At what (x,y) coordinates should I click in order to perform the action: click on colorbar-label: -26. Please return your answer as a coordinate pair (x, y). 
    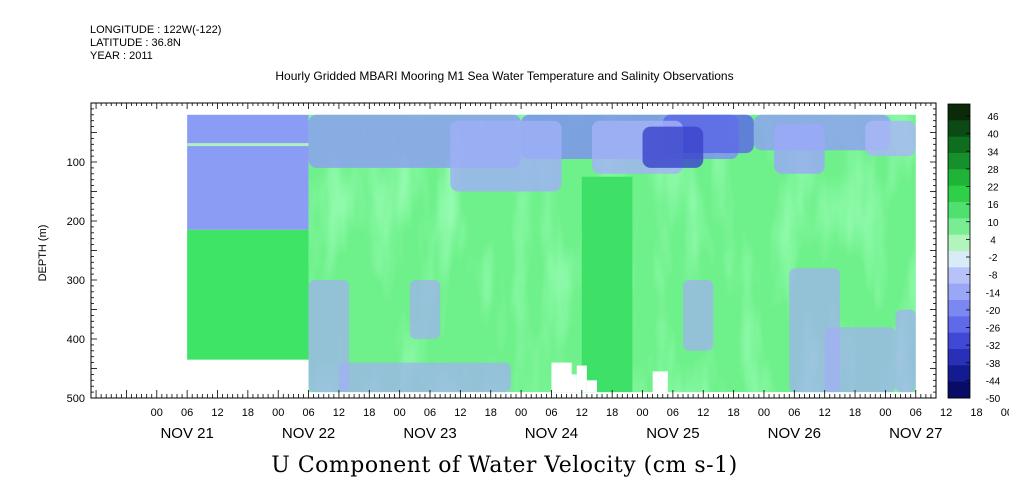
    Looking at the image, I should click on (993, 329).